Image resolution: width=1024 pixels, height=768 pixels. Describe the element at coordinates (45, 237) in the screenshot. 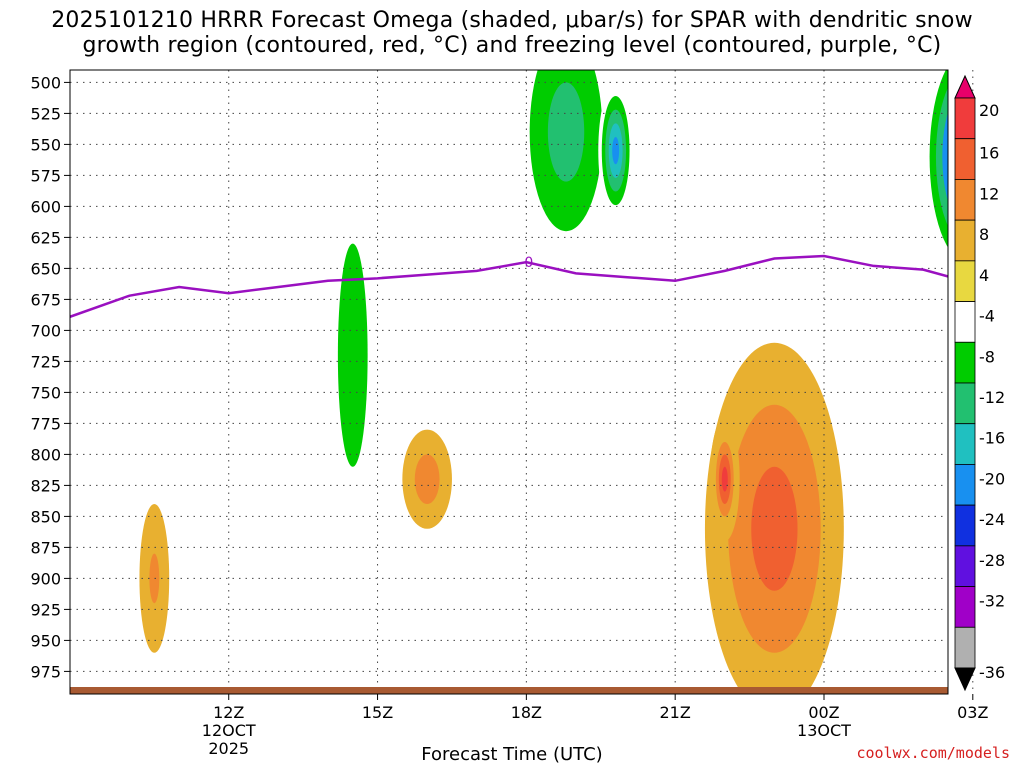

I see `y-tick-label-625: 625` at that location.